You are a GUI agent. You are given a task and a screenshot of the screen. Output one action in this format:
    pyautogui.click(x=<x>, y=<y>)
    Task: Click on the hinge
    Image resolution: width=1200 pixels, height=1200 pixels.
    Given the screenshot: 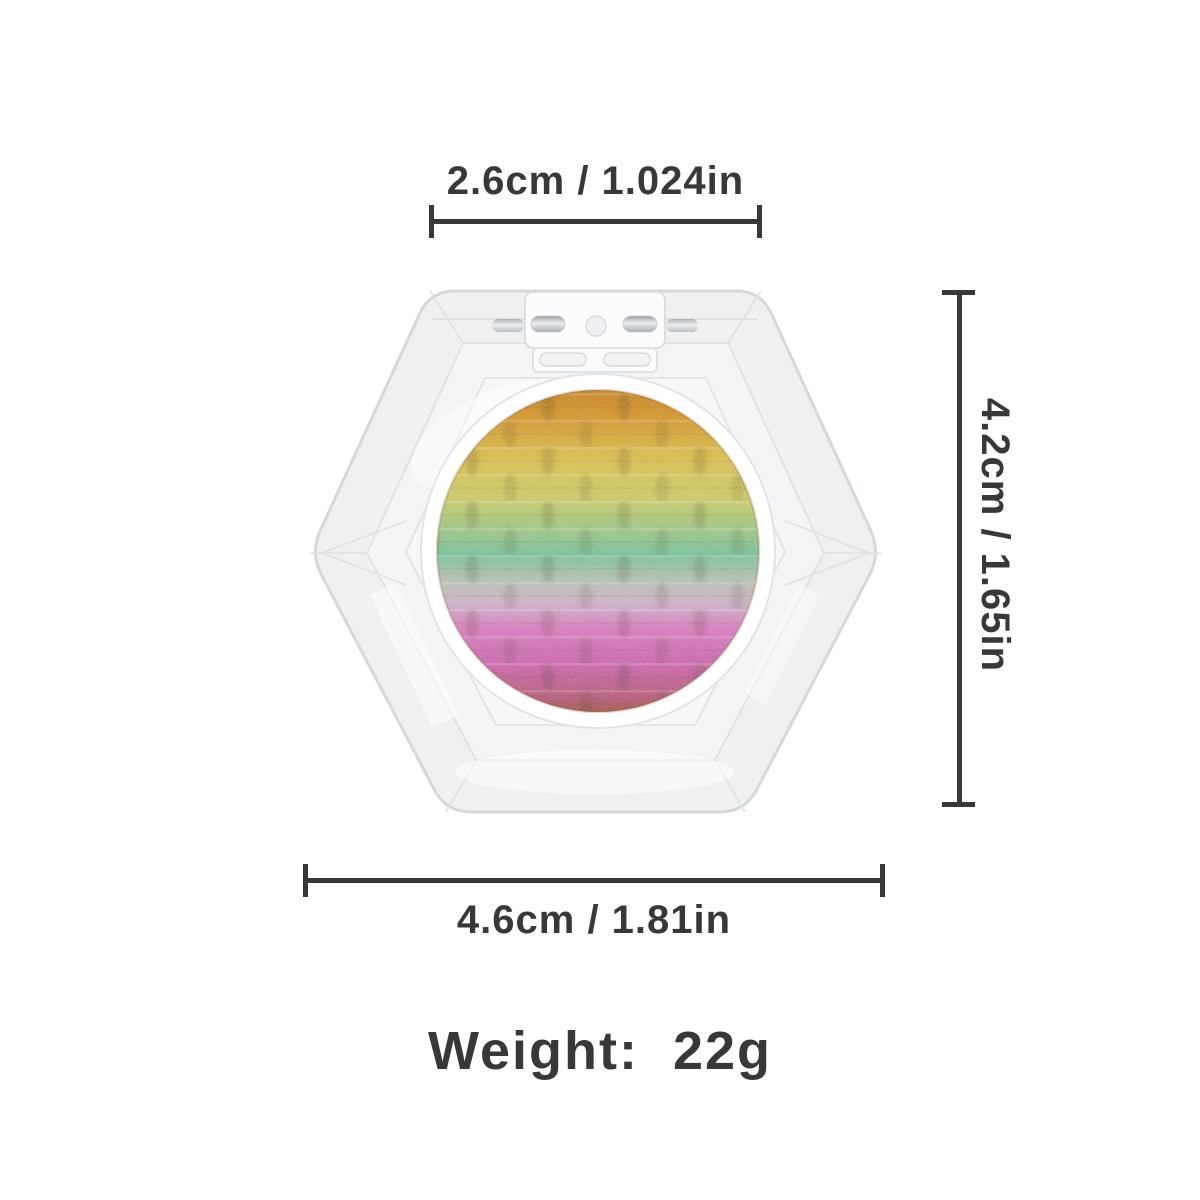 What is the action you would take?
    pyautogui.click(x=595, y=332)
    